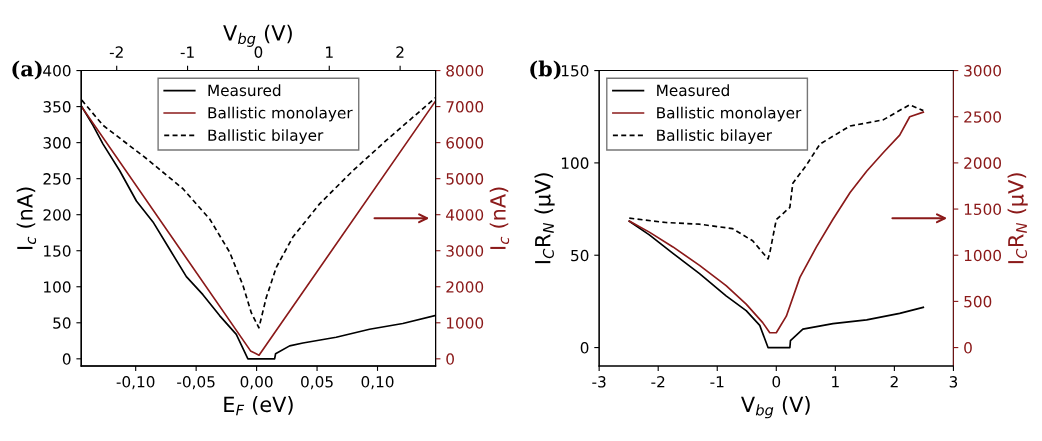  I want to click on x-tick-label: -3, so click(599, 382).